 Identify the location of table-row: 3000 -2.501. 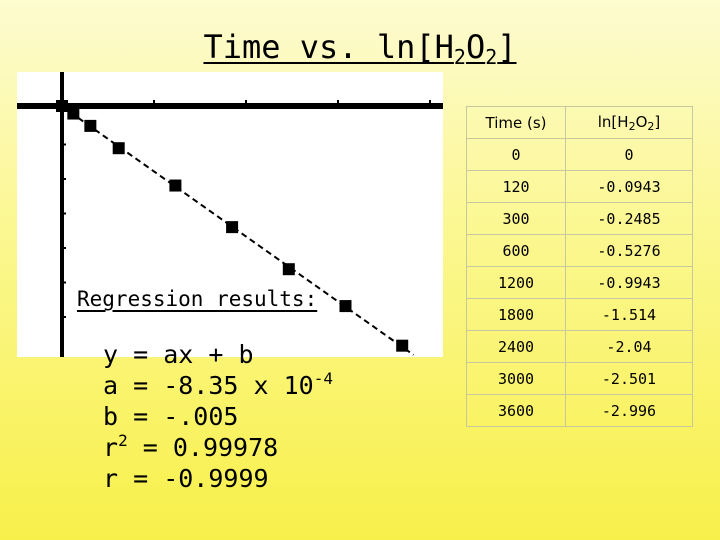
(579, 378).